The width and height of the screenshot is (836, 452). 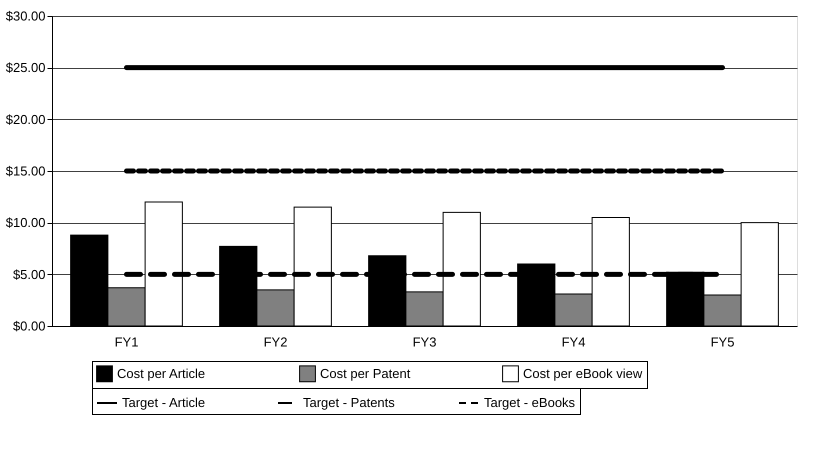 What do you see at coordinates (26, 68) in the screenshot?
I see `y-tick-label: $25.00` at bounding box center [26, 68].